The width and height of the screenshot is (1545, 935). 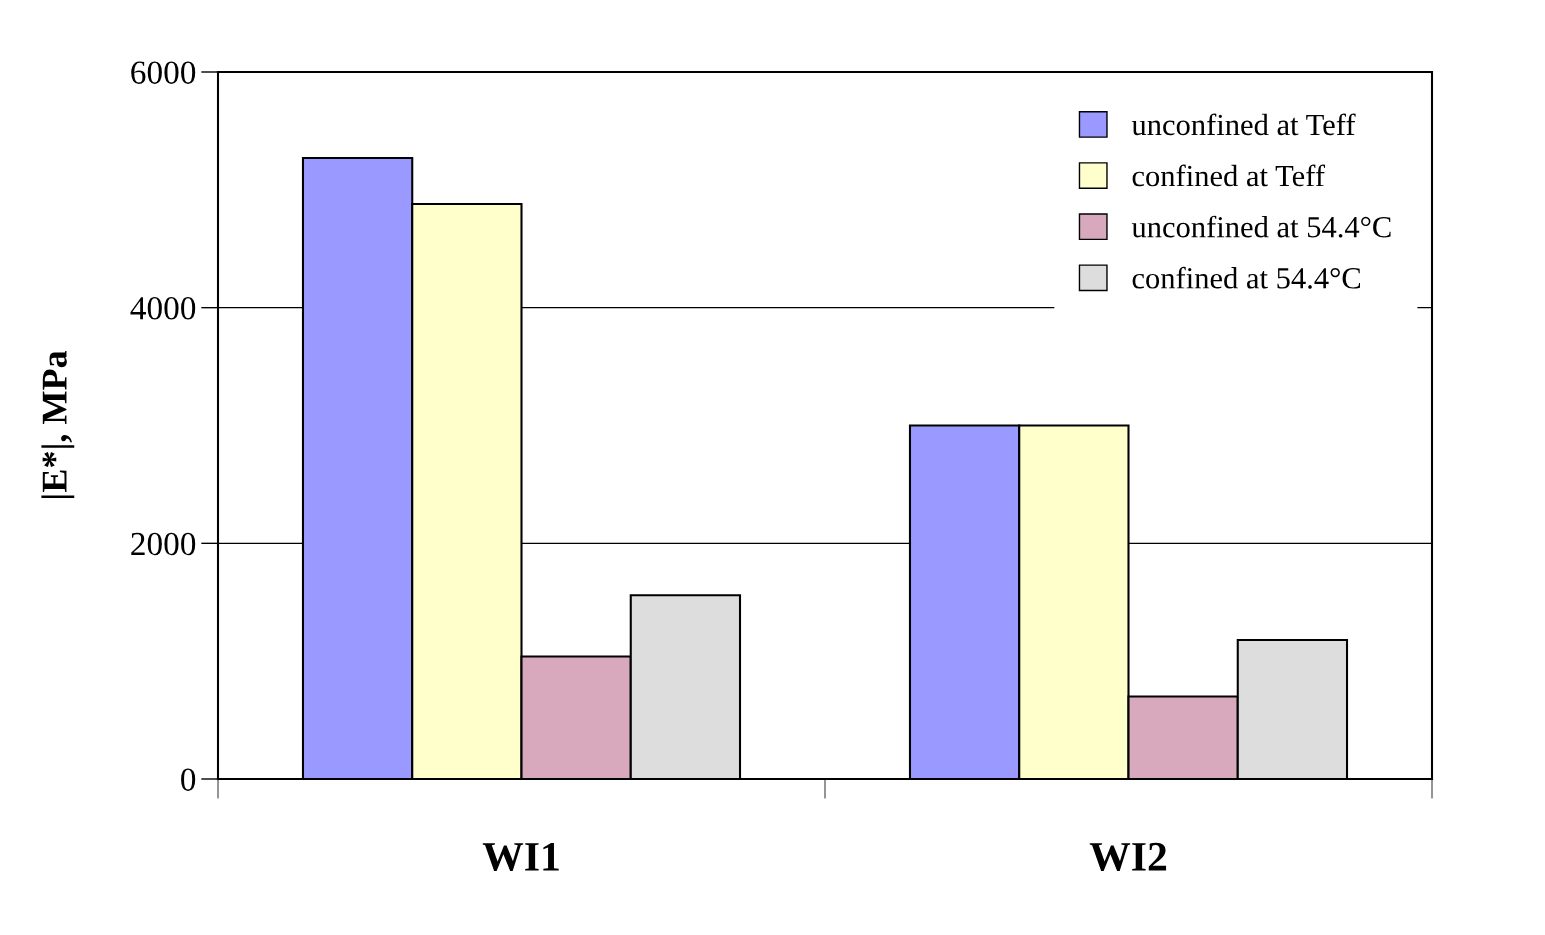 I want to click on legend-label: unconfined at 54.4°C, so click(x=1261, y=226).